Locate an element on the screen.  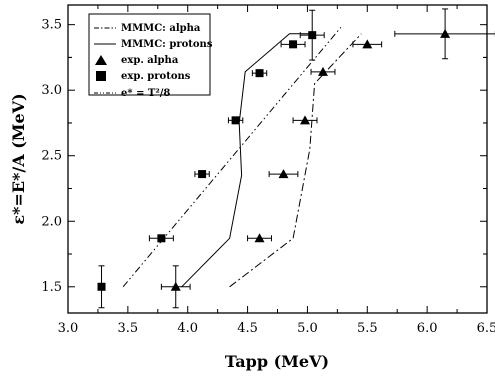
y-axis-title: ε*=E*/A (MeV) is located at coordinates (18, 158).